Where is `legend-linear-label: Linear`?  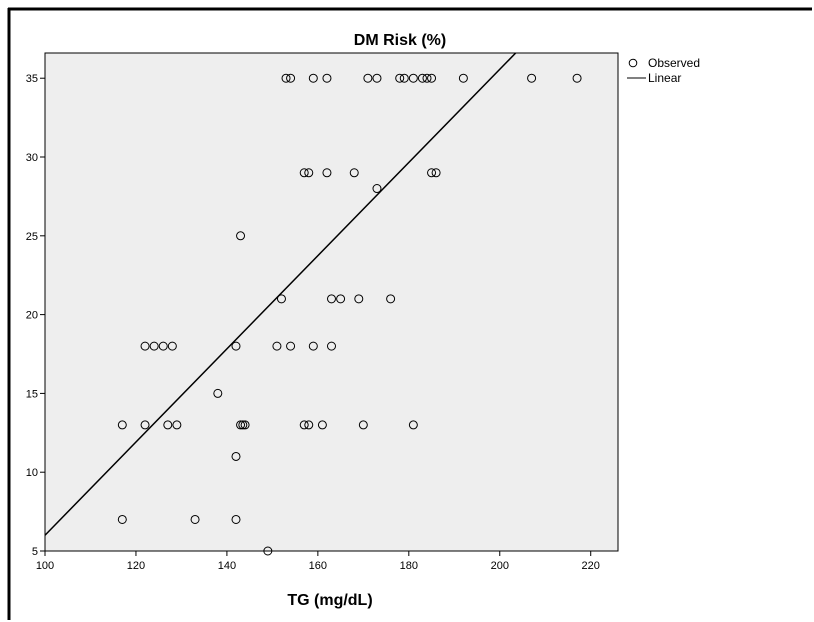
legend-linear-label: Linear is located at coordinates (664, 78).